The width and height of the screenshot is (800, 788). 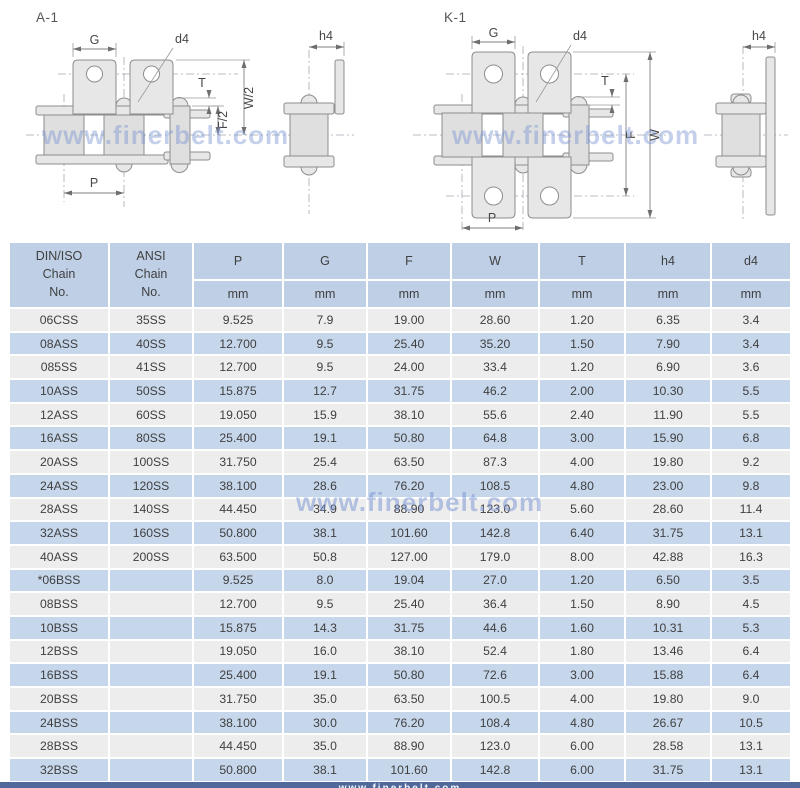 What do you see at coordinates (151, 343) in the screenshot?
I see `ansi-chain-no: 40SS` at bounding box center [151, 343].